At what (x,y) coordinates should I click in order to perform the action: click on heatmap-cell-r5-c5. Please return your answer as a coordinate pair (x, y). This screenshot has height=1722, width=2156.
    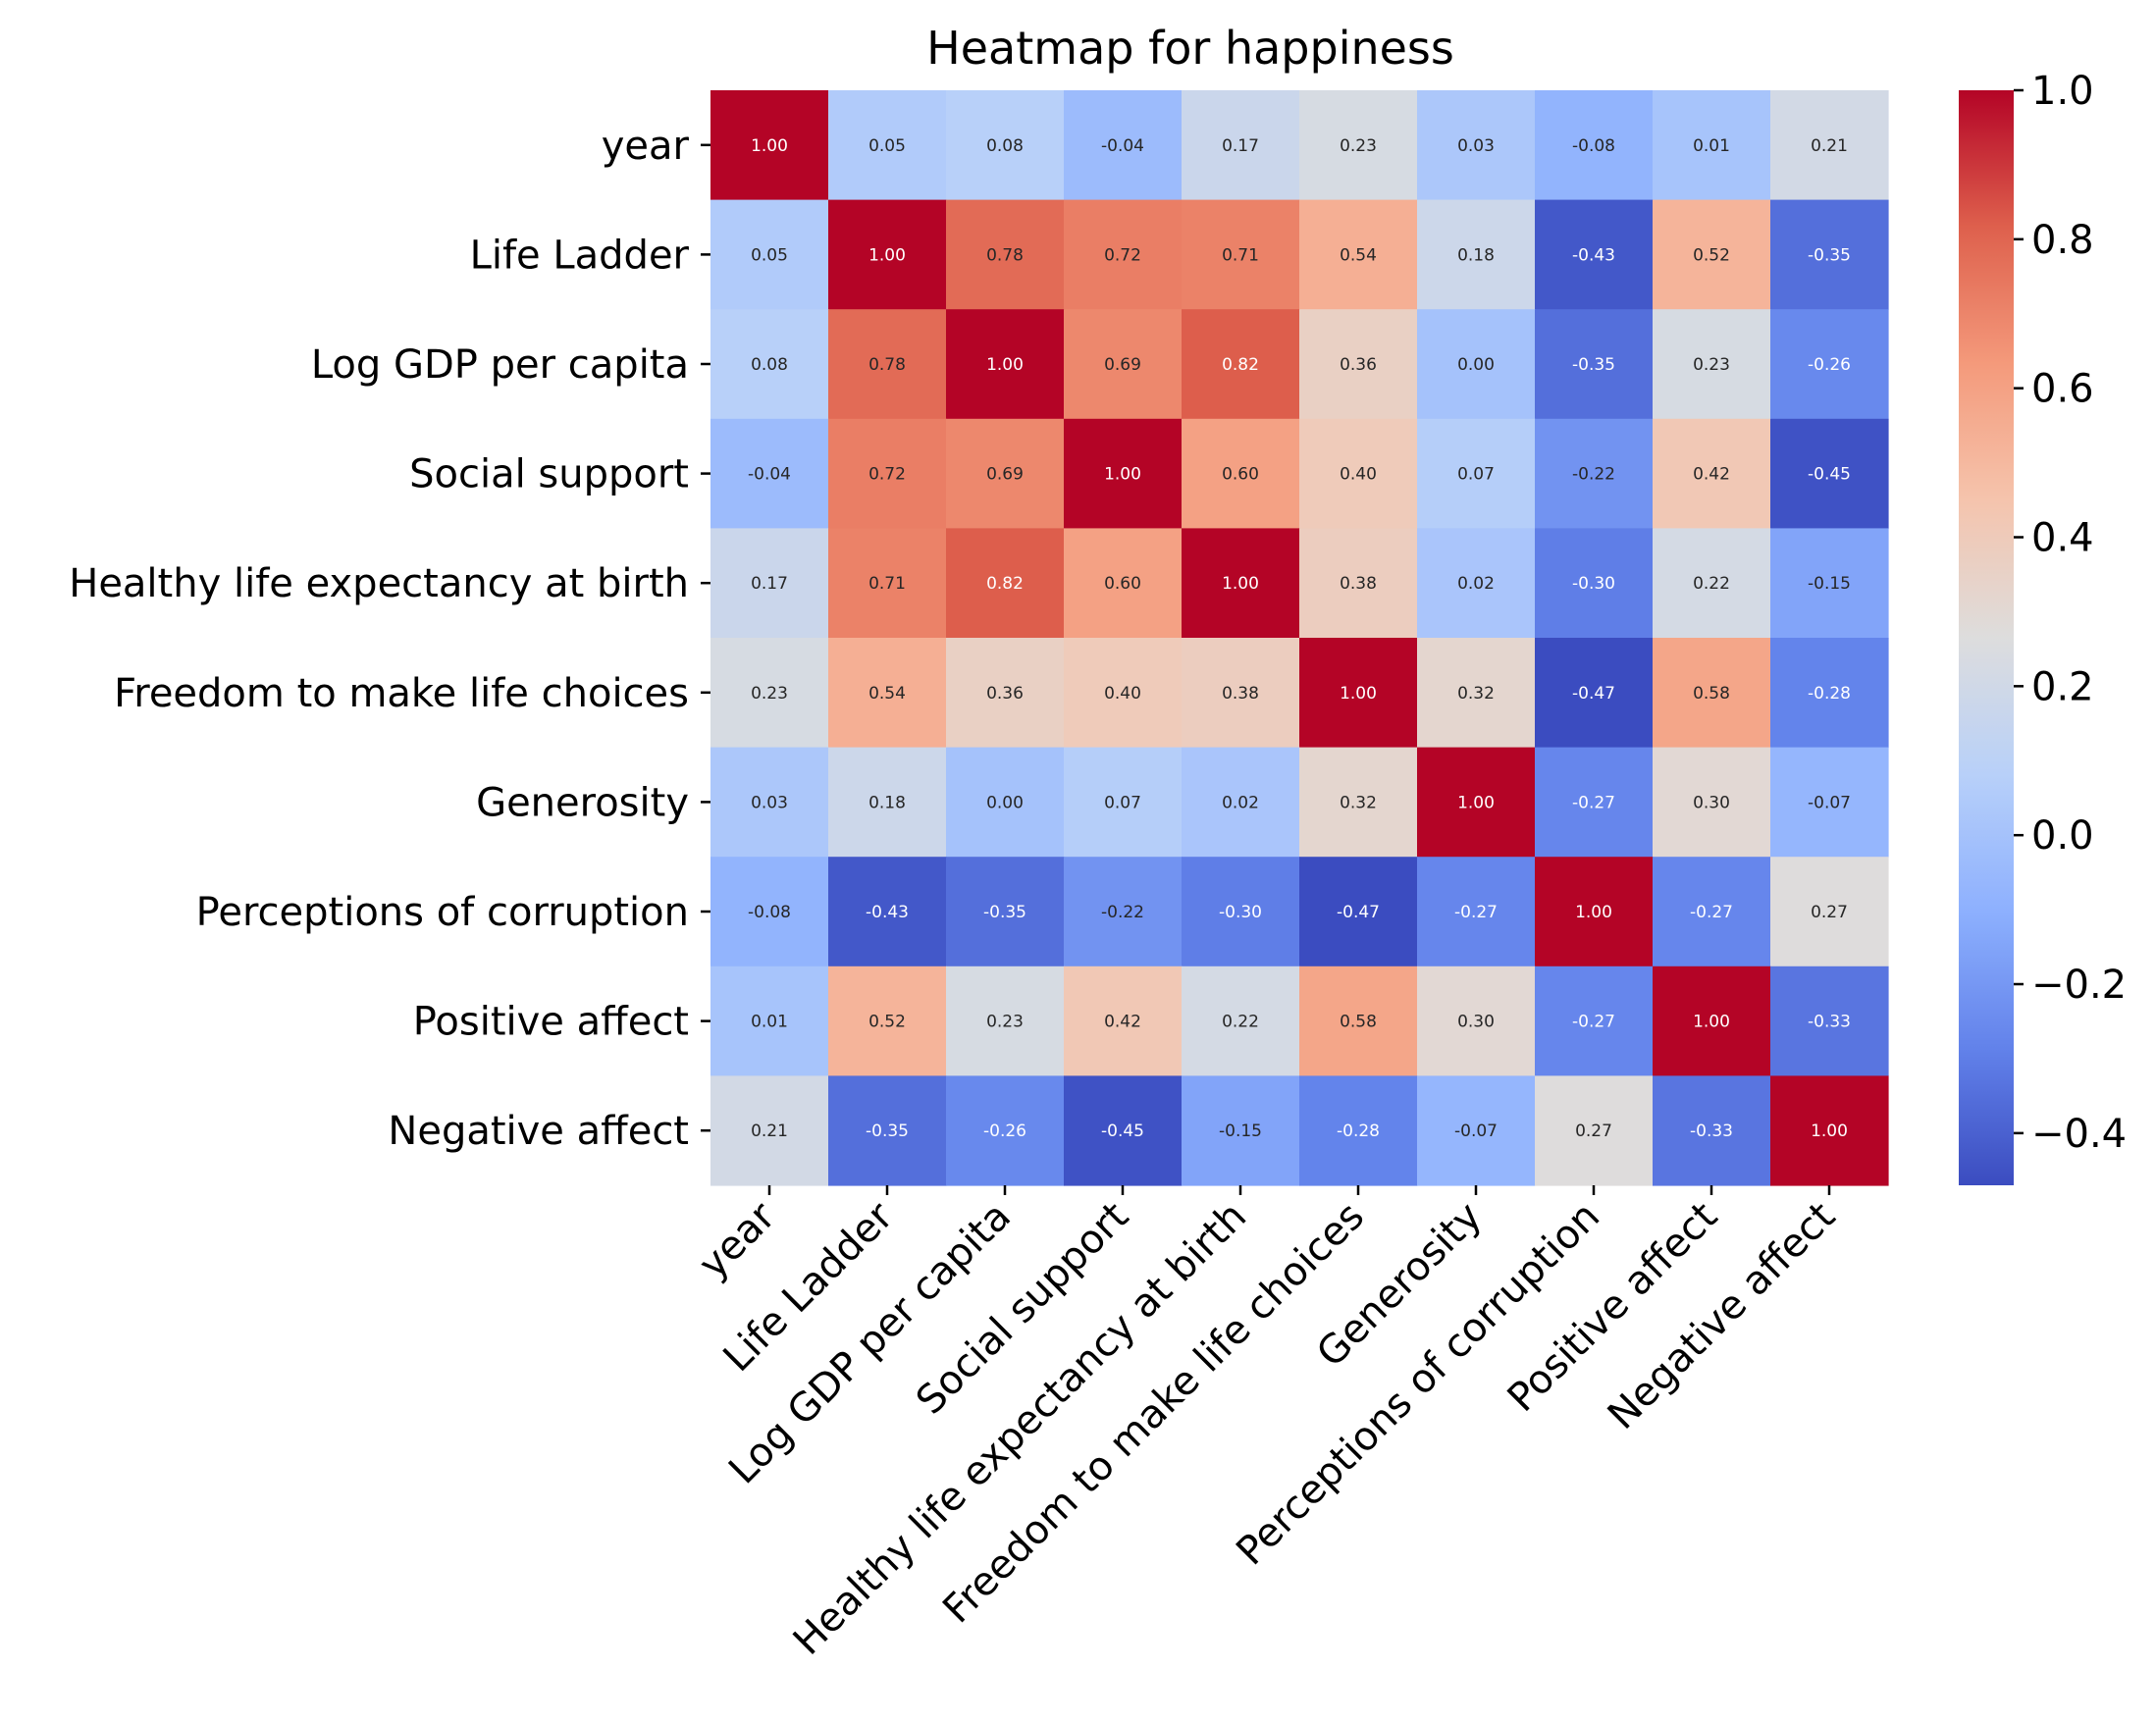
    Looking at the image, I should click on (1358, 693).